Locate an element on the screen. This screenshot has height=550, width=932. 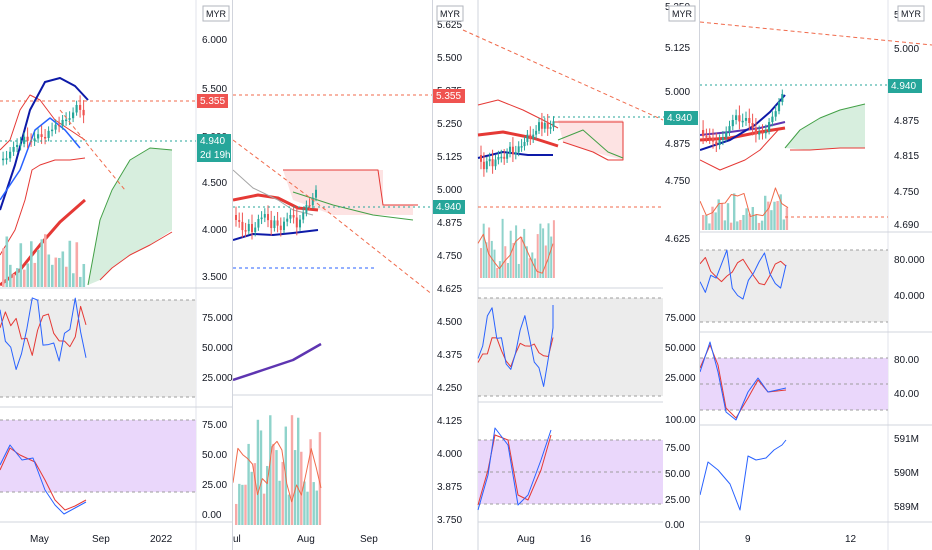
price-axis-label: 5.625 is located at coordinates (449, 25).